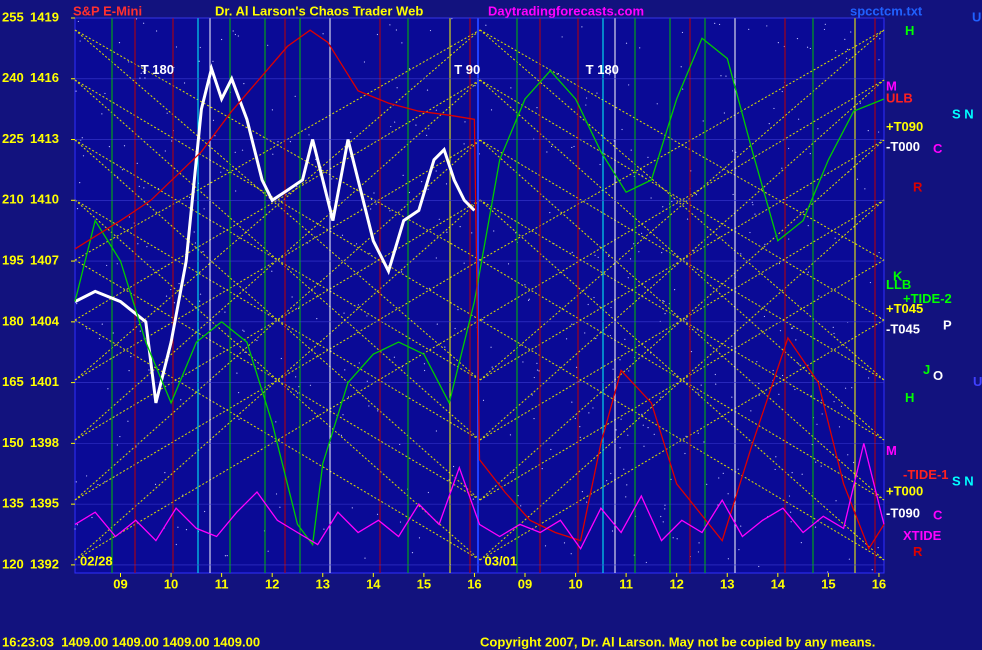 Image resolution: width=982 pixels, height=650 pixels. I want to click on x-tick-label: 16, so click(474, 583).